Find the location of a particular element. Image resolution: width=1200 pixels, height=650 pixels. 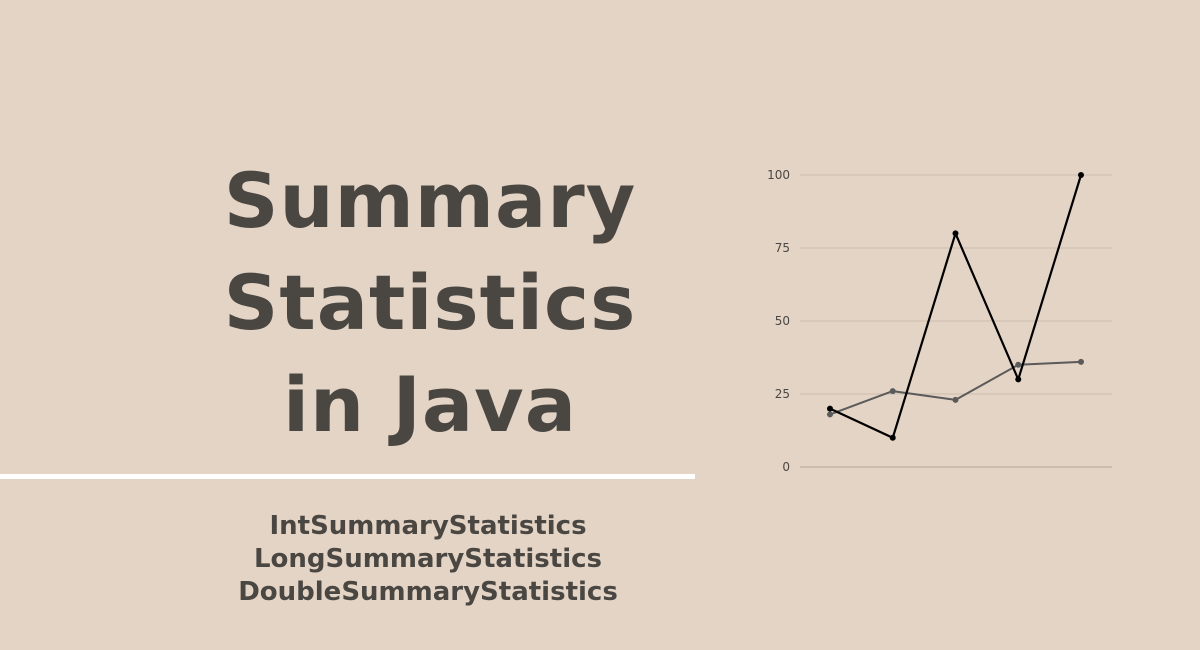

divider-line is located at coordinates (347, 476).